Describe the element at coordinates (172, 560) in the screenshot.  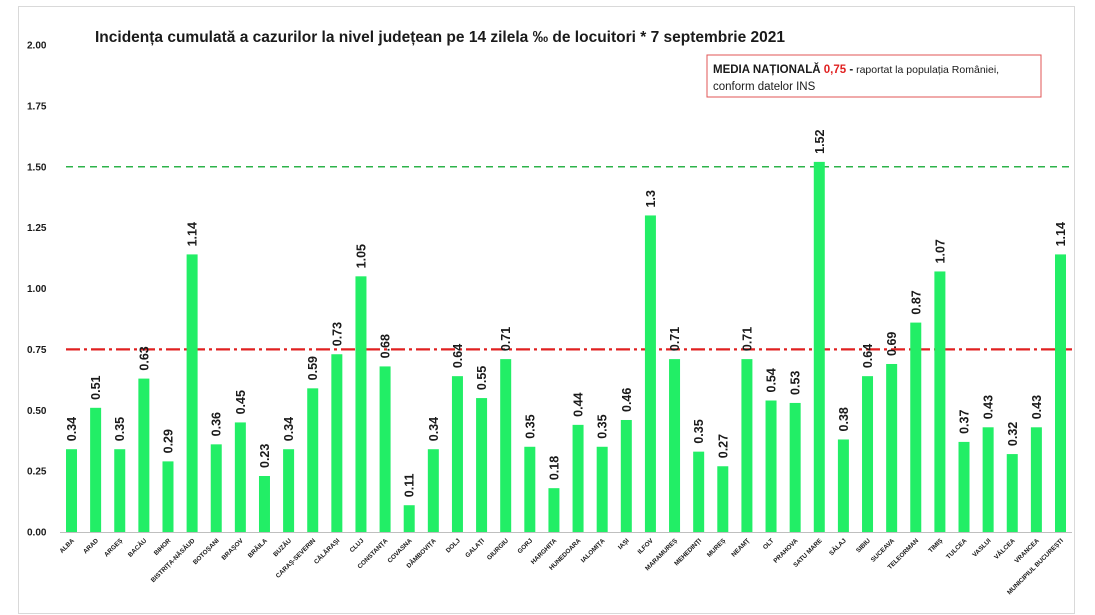
I see `x-tick-label: BISTRIȚA-NĂSĂUD` at that location.